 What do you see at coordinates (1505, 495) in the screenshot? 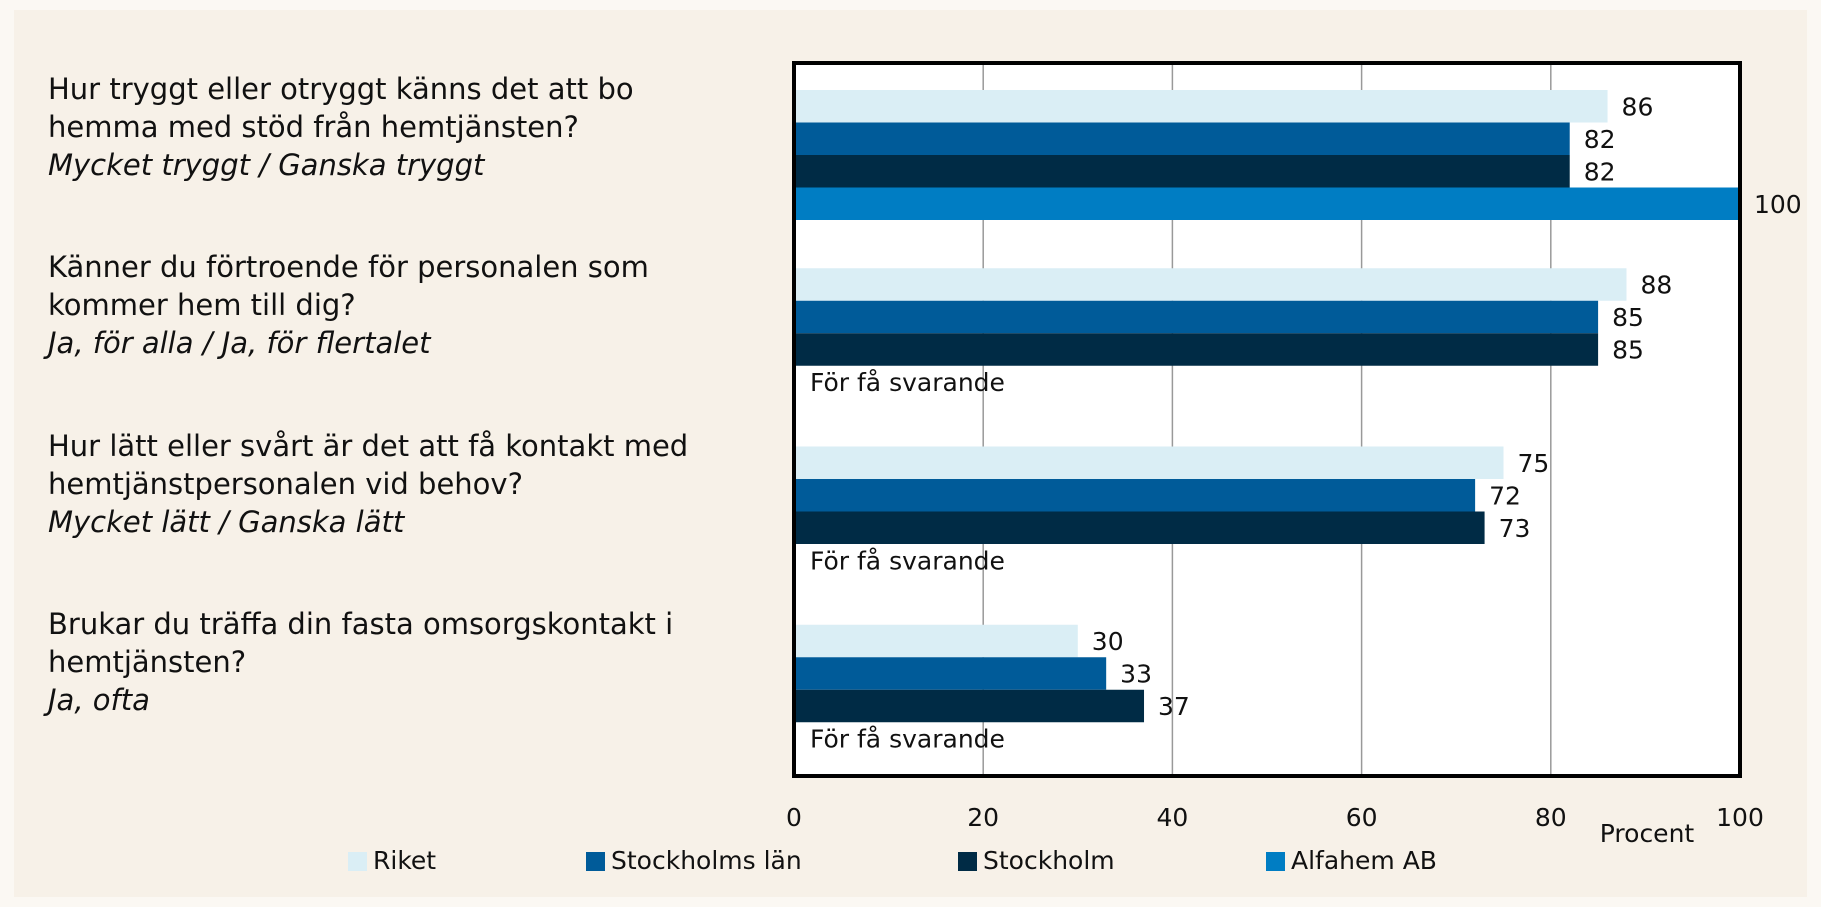
I see `value-label: 72` at bounding box center [1505, 495].